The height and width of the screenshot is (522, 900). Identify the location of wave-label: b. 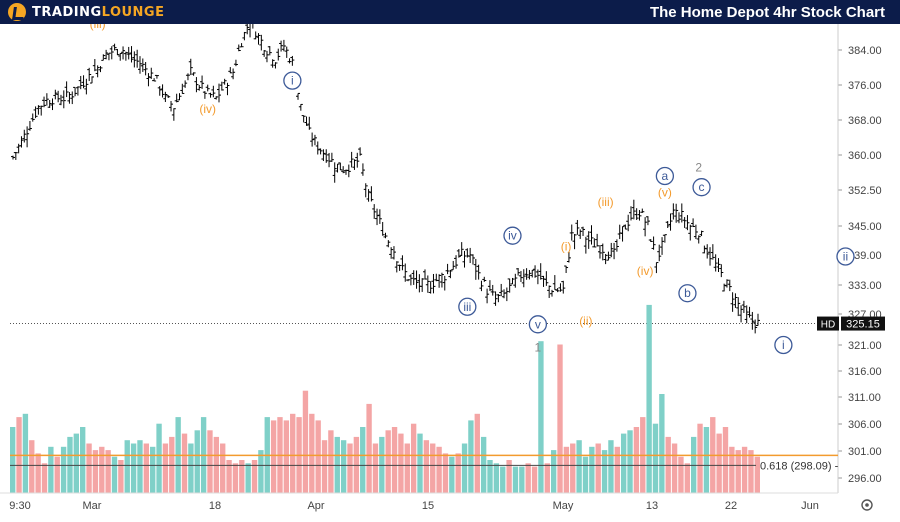
(687, 293).